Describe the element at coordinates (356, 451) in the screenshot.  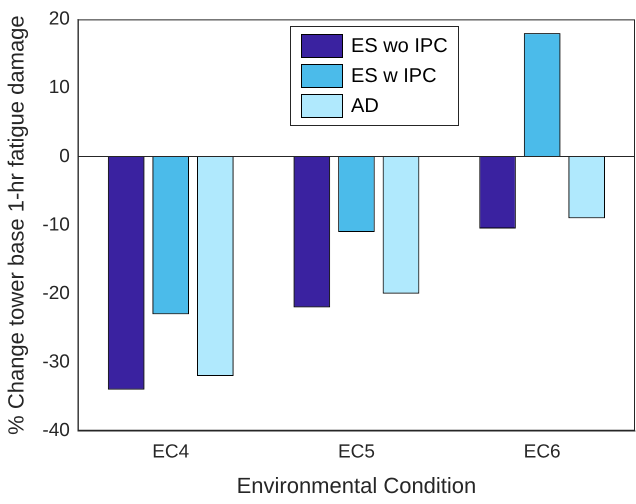
I see `x-tick-label: EC5` at that location.